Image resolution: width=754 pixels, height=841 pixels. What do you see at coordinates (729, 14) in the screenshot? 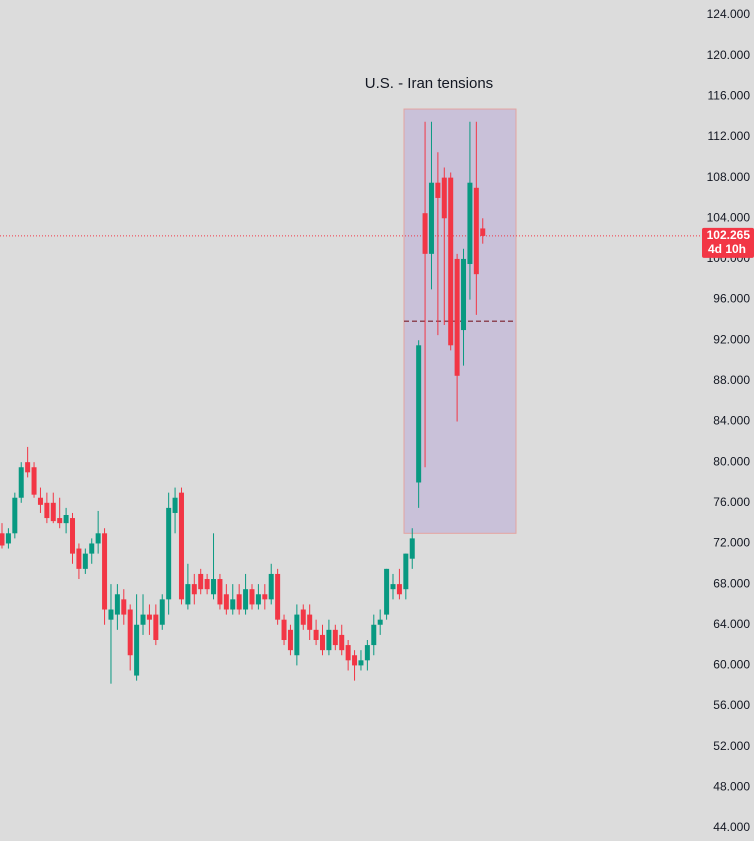
I see `y-tick-label: 124.000` at bounding box center [729, 14].